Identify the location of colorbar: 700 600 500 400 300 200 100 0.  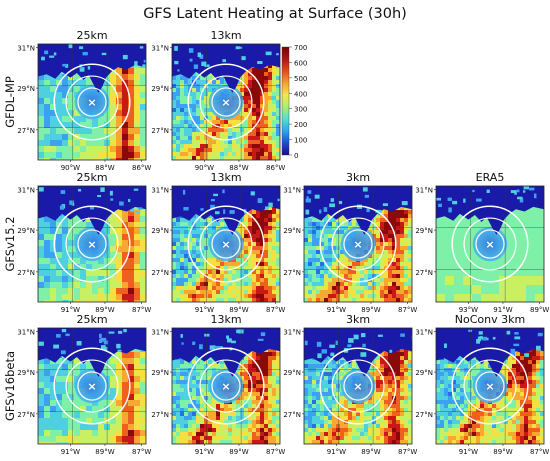
(294, 102).